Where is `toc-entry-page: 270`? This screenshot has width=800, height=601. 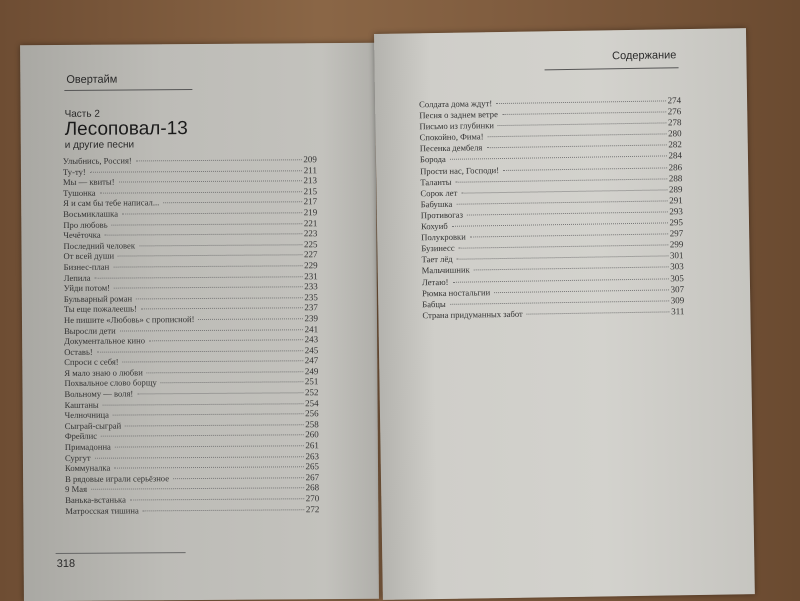
toc-entry-page: 270 is located at coordinates (312, 498).